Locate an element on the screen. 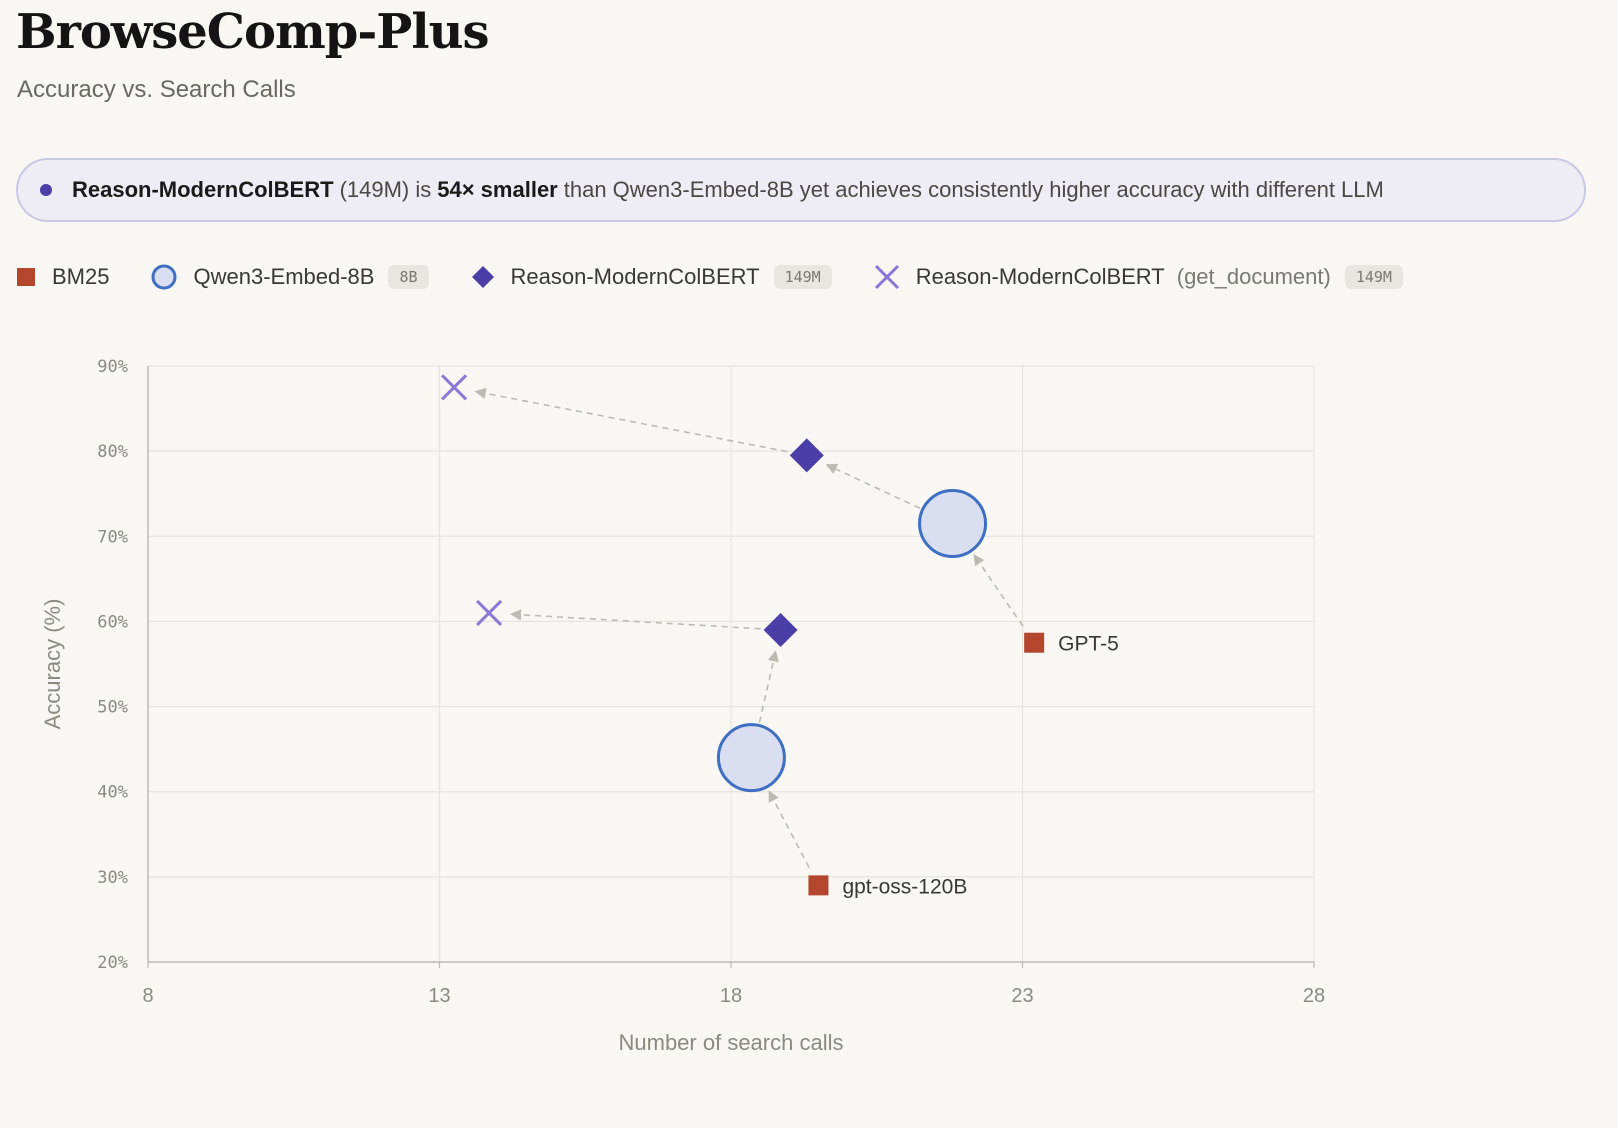 This screenshot has height=1128, width=1618. legend-note: (get_document) is located at coordinates (1253, 276).